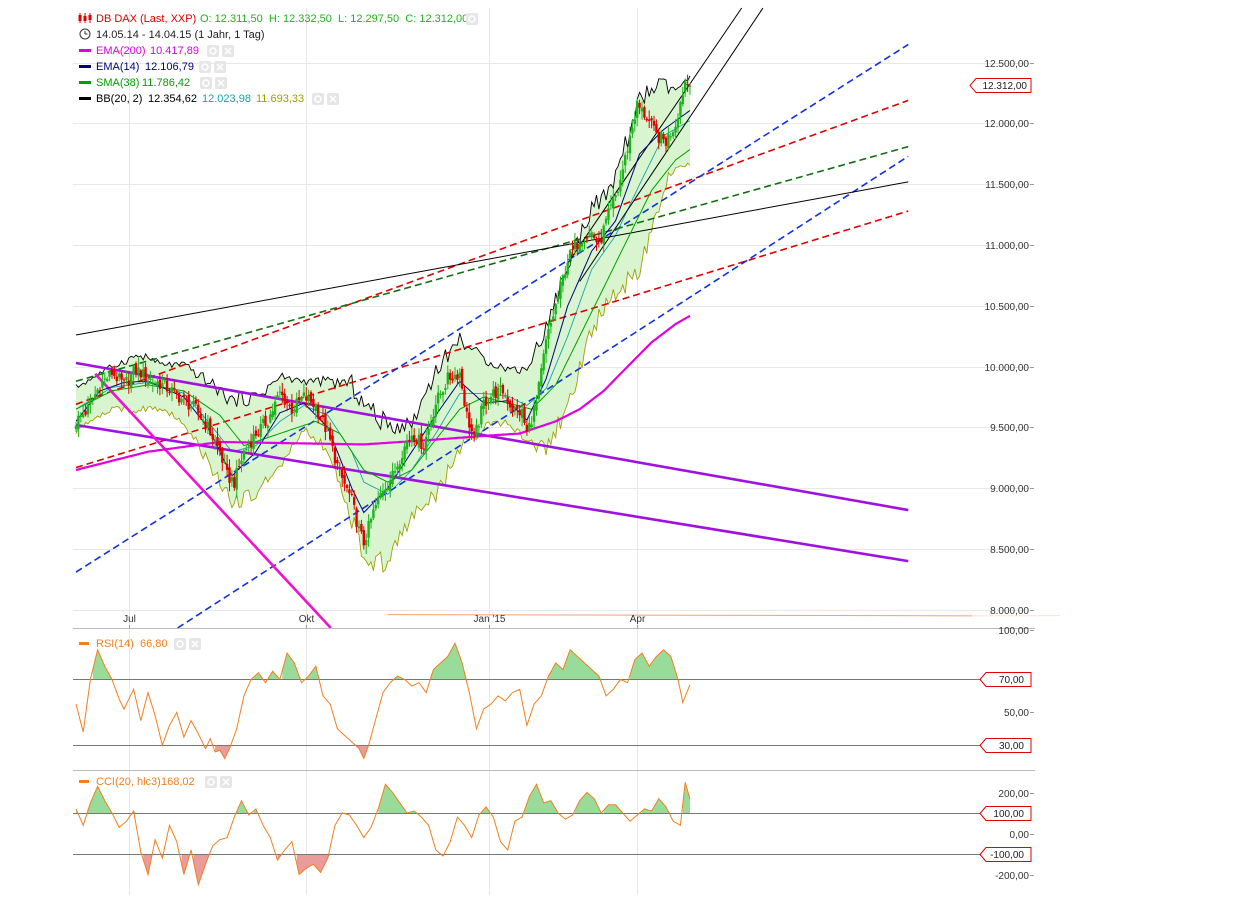 This screenshot has height=910, width=1247. I want to click on ema200-value: 10.417,89, so click(174, 51).